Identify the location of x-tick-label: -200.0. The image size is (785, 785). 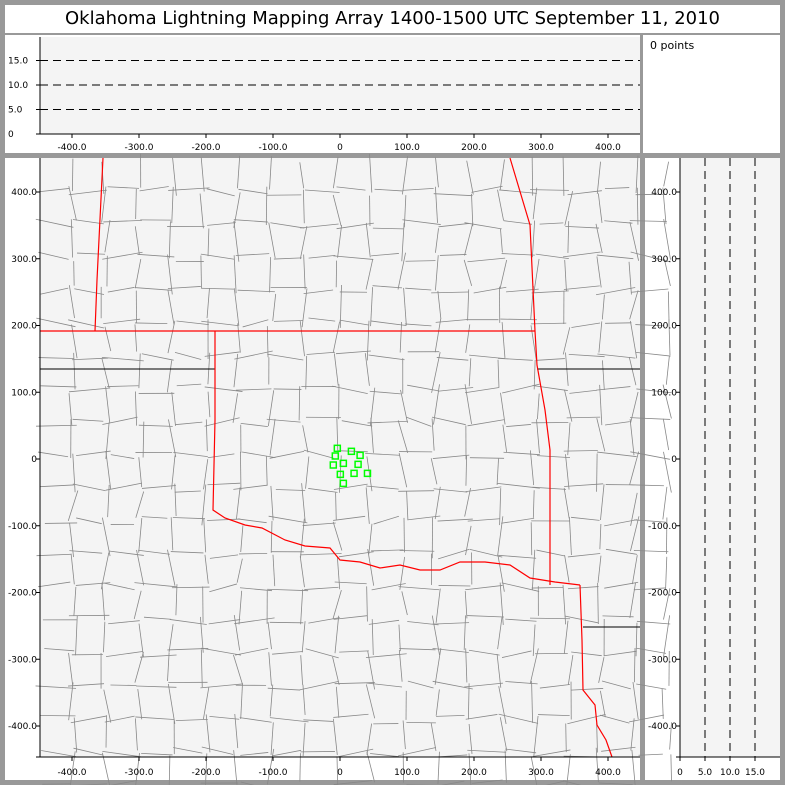
(205, 773).